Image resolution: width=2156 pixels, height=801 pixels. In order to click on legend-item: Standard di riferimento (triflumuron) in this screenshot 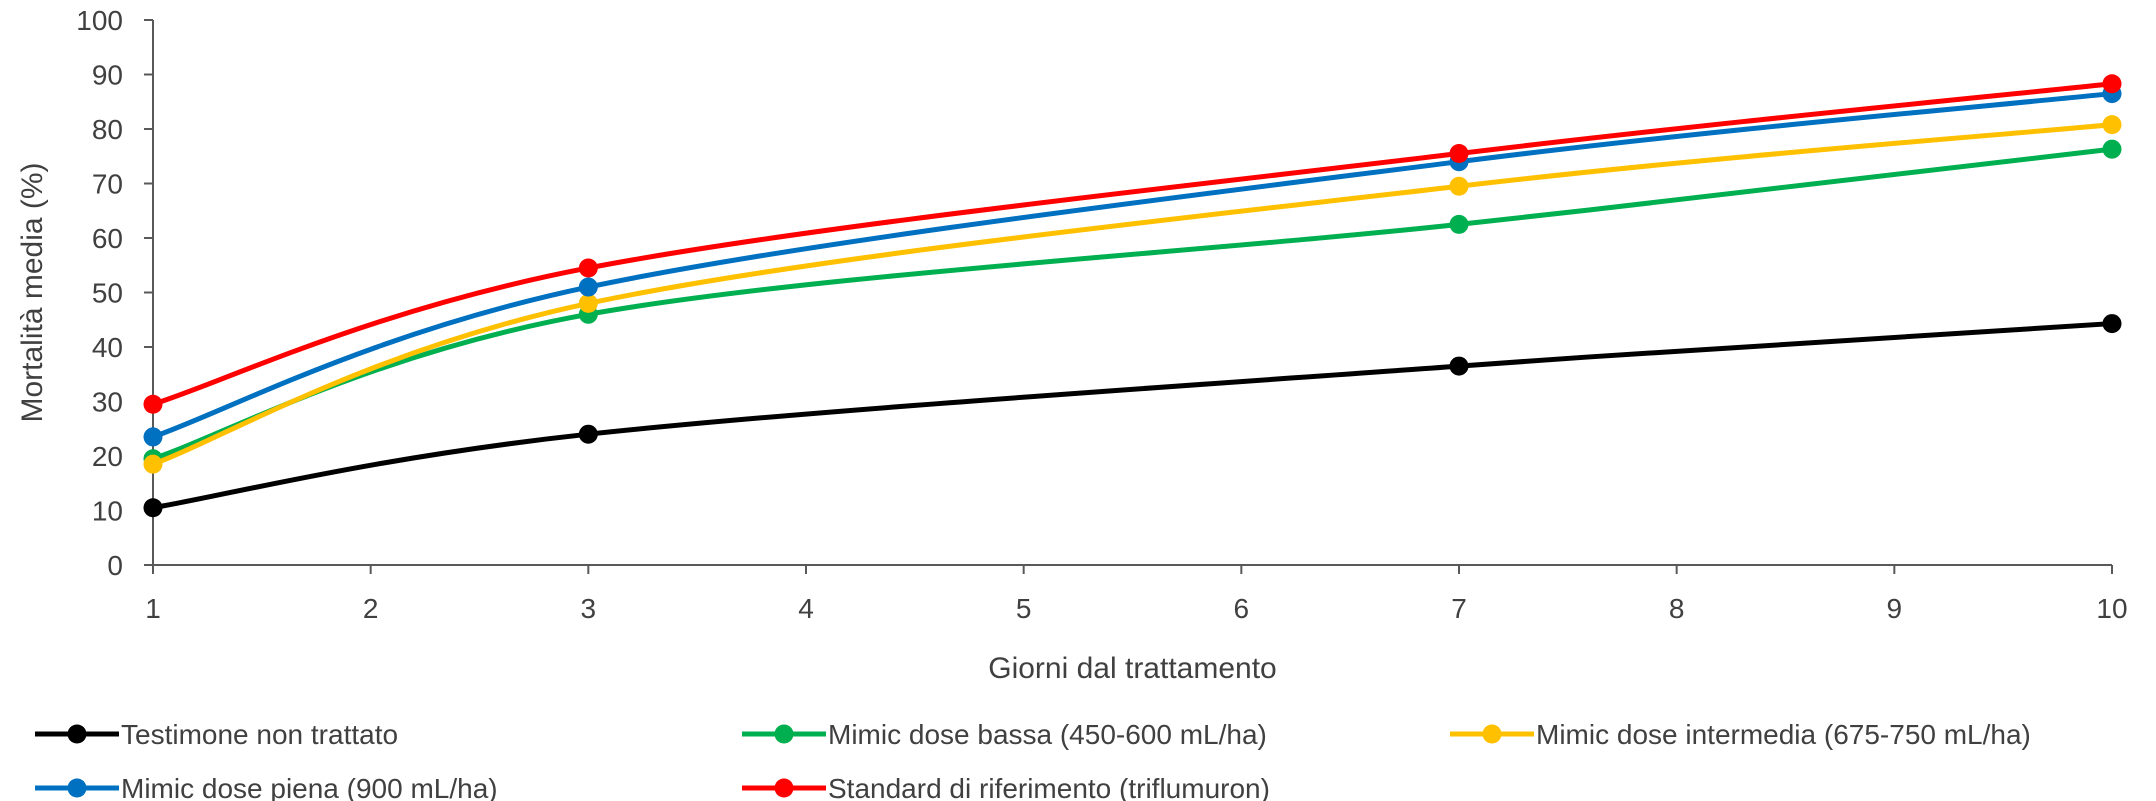, I will do `click(1006, 787)`.